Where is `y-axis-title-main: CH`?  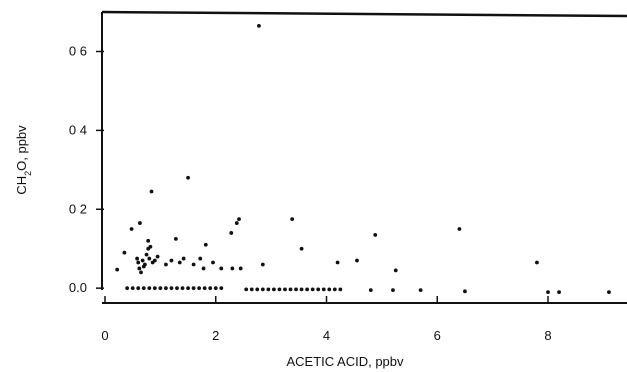
y-axis-title-main: CH is located at coordinates (21, 185).